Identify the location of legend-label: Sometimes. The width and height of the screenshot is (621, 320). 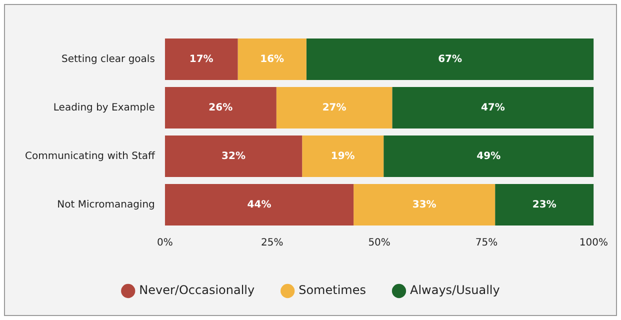
(332, 290).